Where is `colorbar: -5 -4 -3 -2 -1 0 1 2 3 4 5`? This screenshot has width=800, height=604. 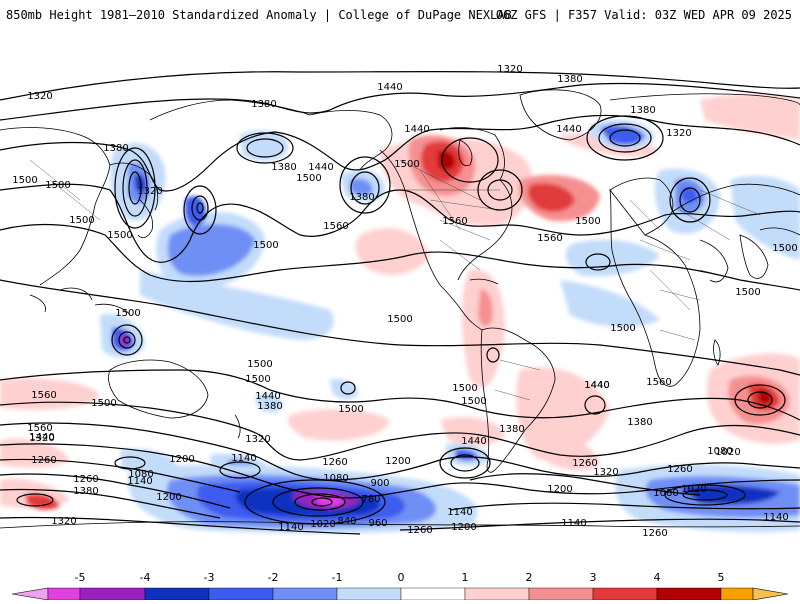
colorbar: -5 -4 -3 -2 -1 0 1 2 3 4 5 is located at coordinates (400, 580).